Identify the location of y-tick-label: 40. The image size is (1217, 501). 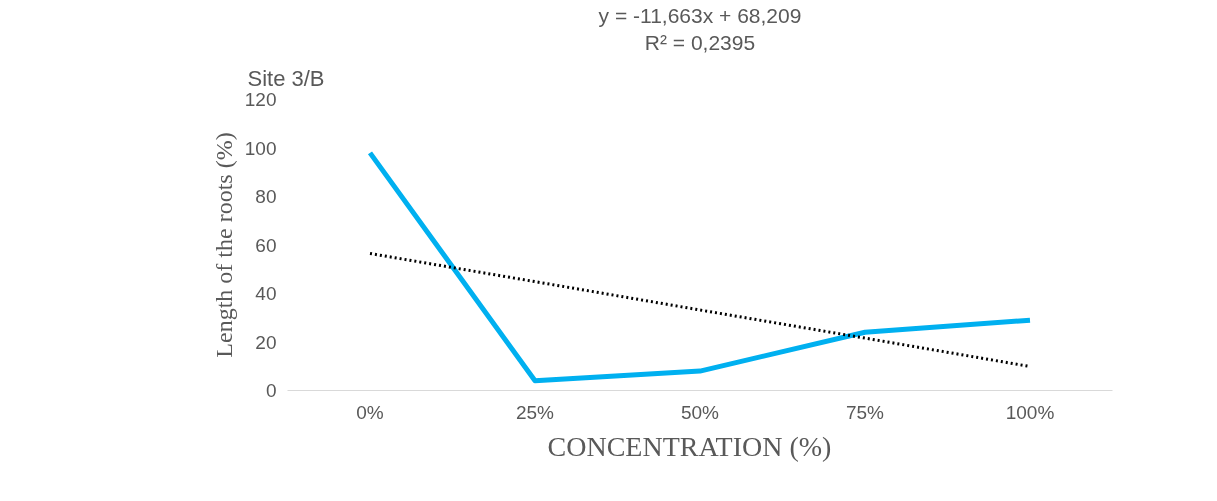
(266, 293).